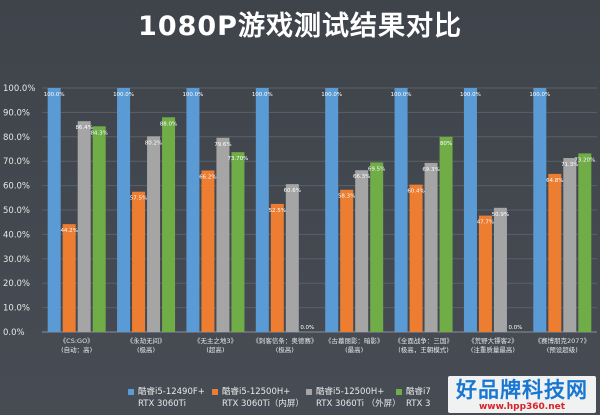 The image size is (600, 415). I want to click on x-tick-label: 《赛博朋克2077》, so click(563, 340).